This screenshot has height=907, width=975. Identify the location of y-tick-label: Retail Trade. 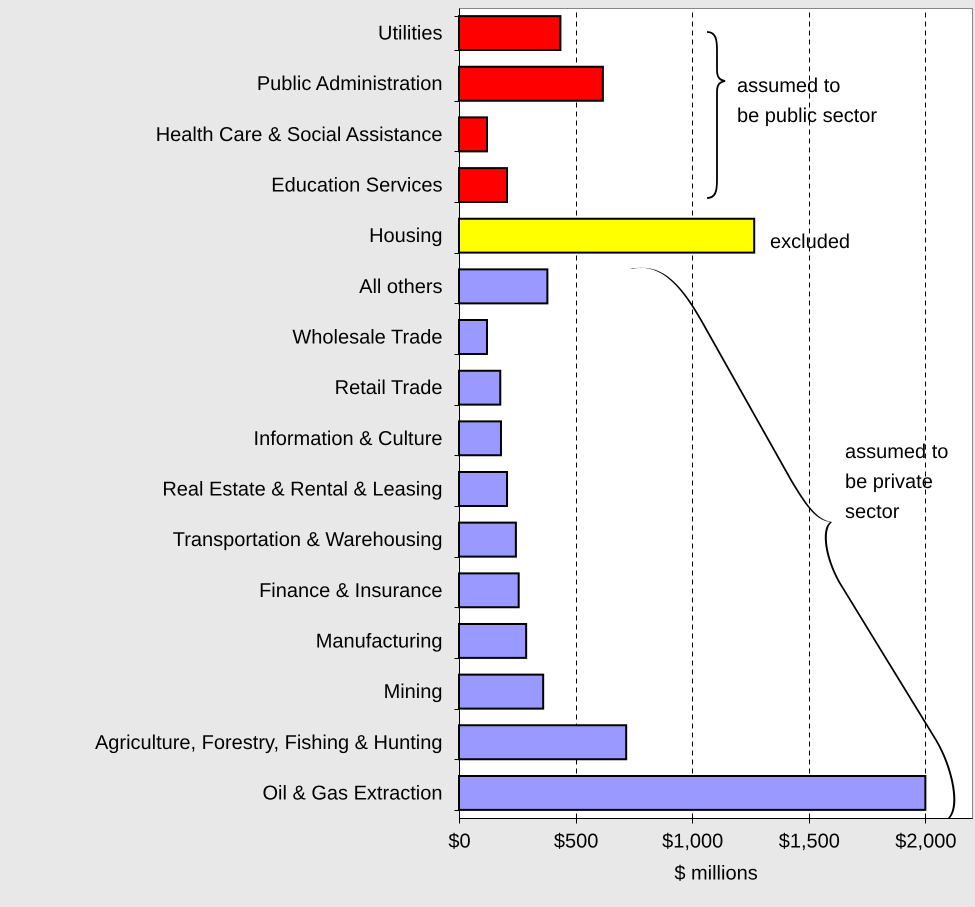
(388, 388).